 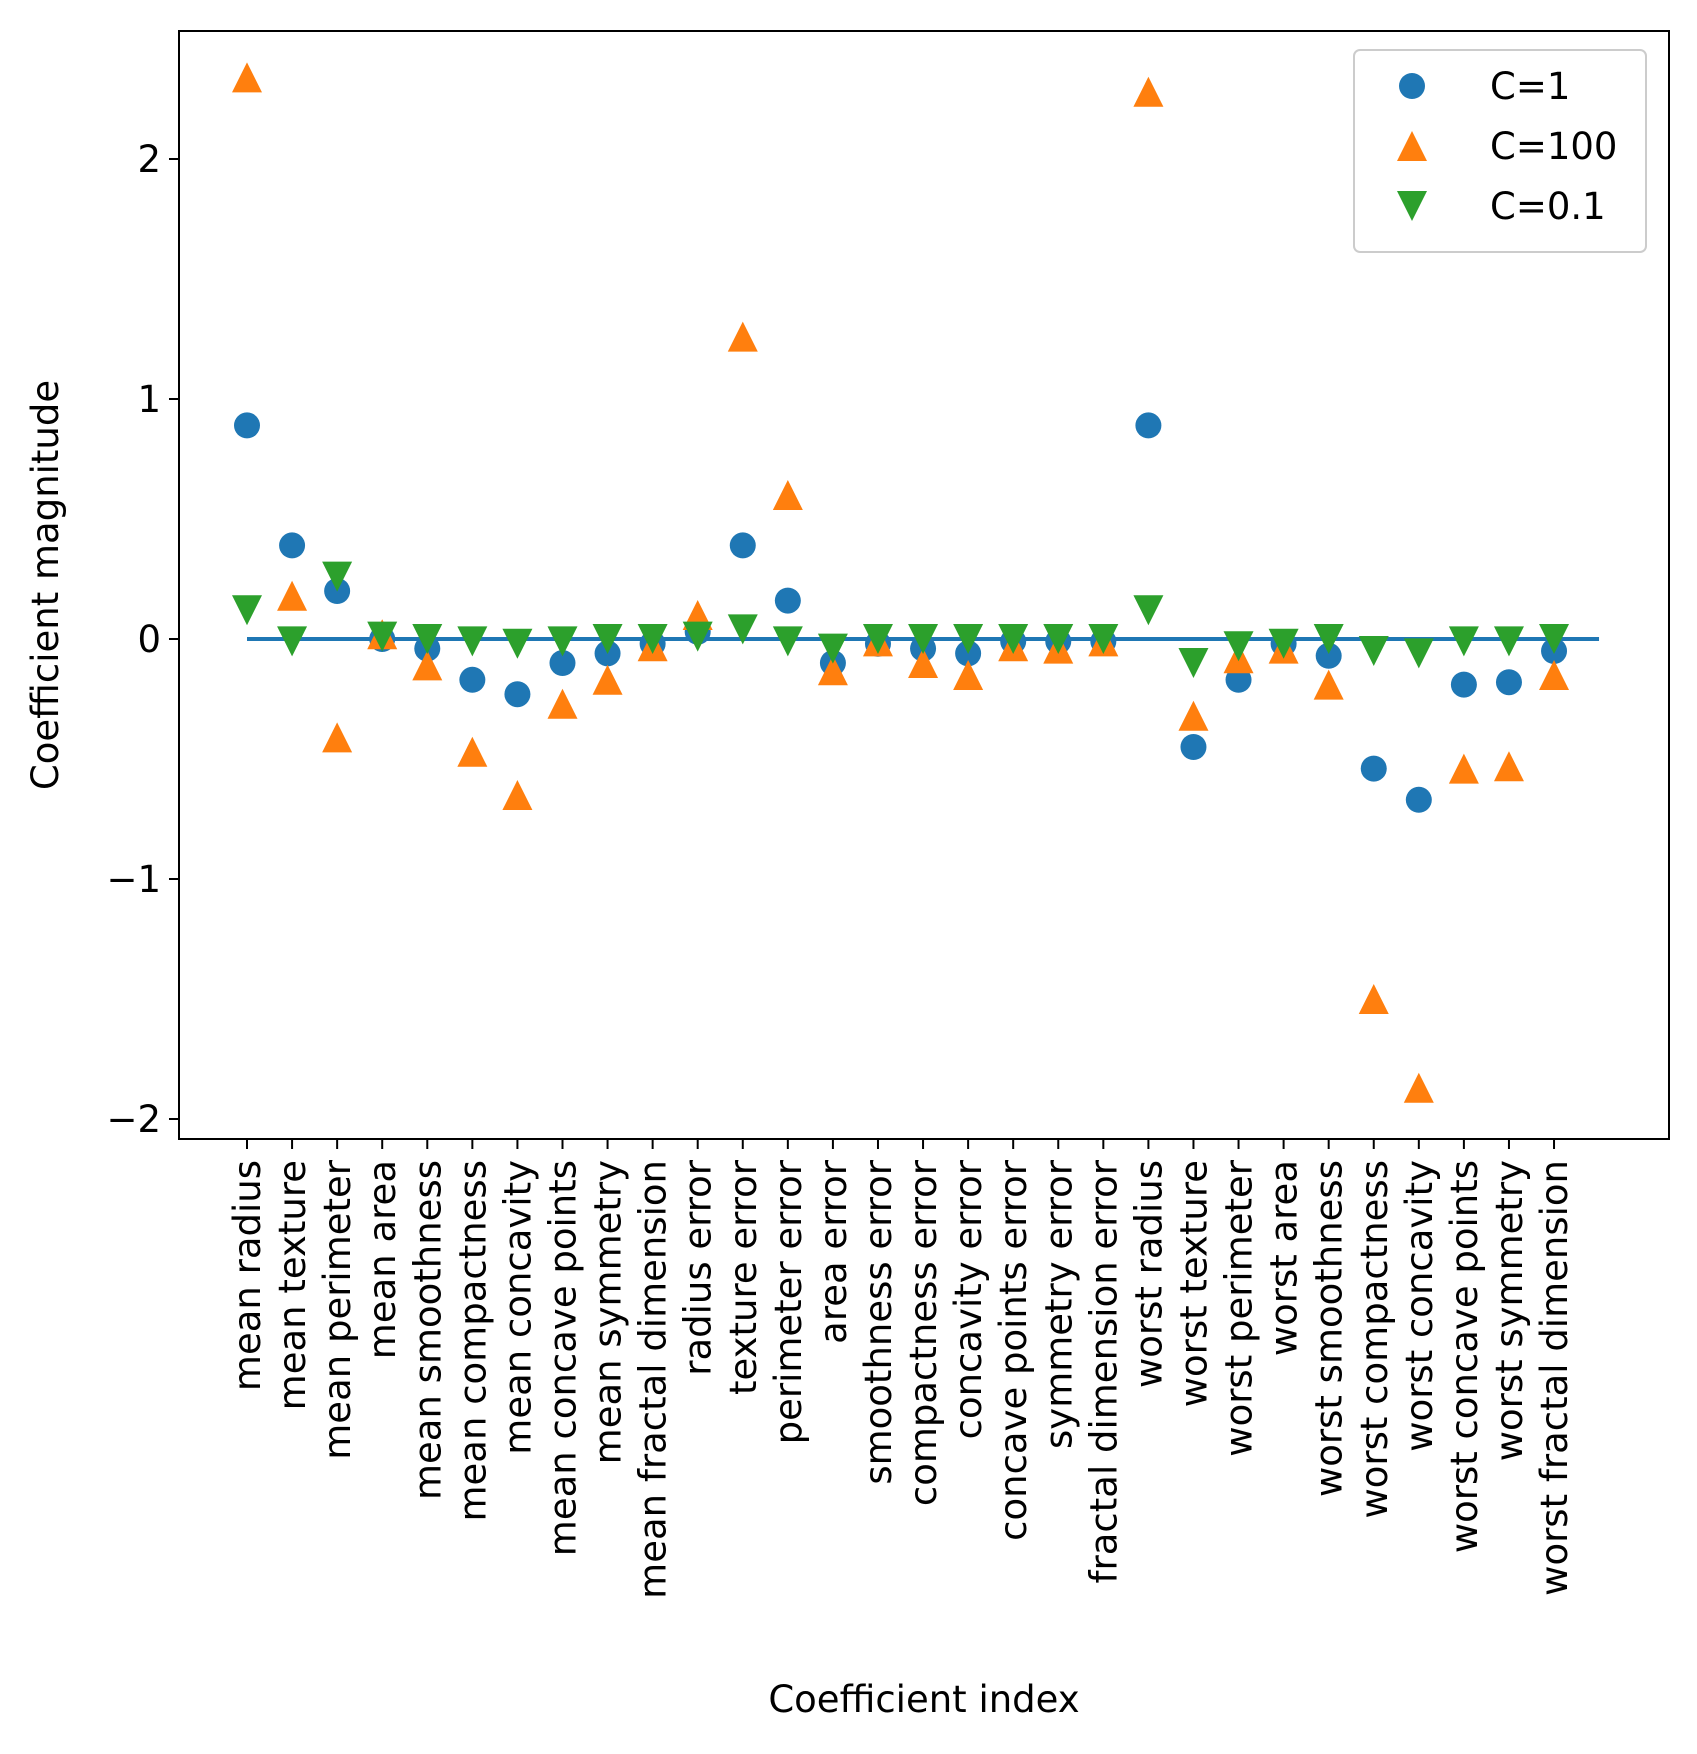 I want to click on x-tick-label: perimeter error, so click(x=788, y=1301).